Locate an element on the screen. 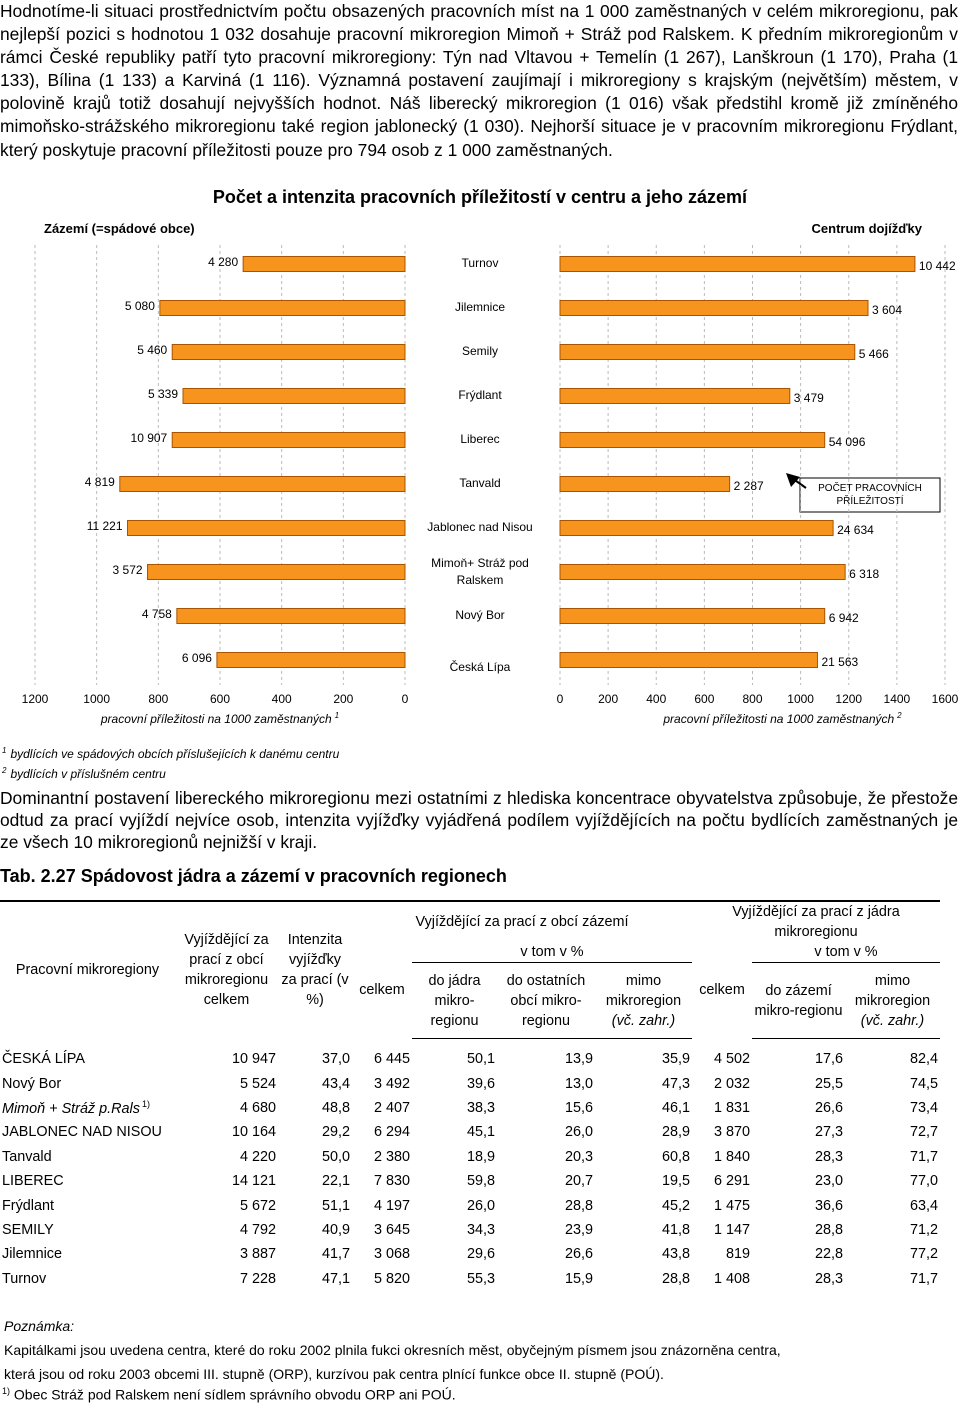  header-cell: celkem is located at coordinates (382, 990).